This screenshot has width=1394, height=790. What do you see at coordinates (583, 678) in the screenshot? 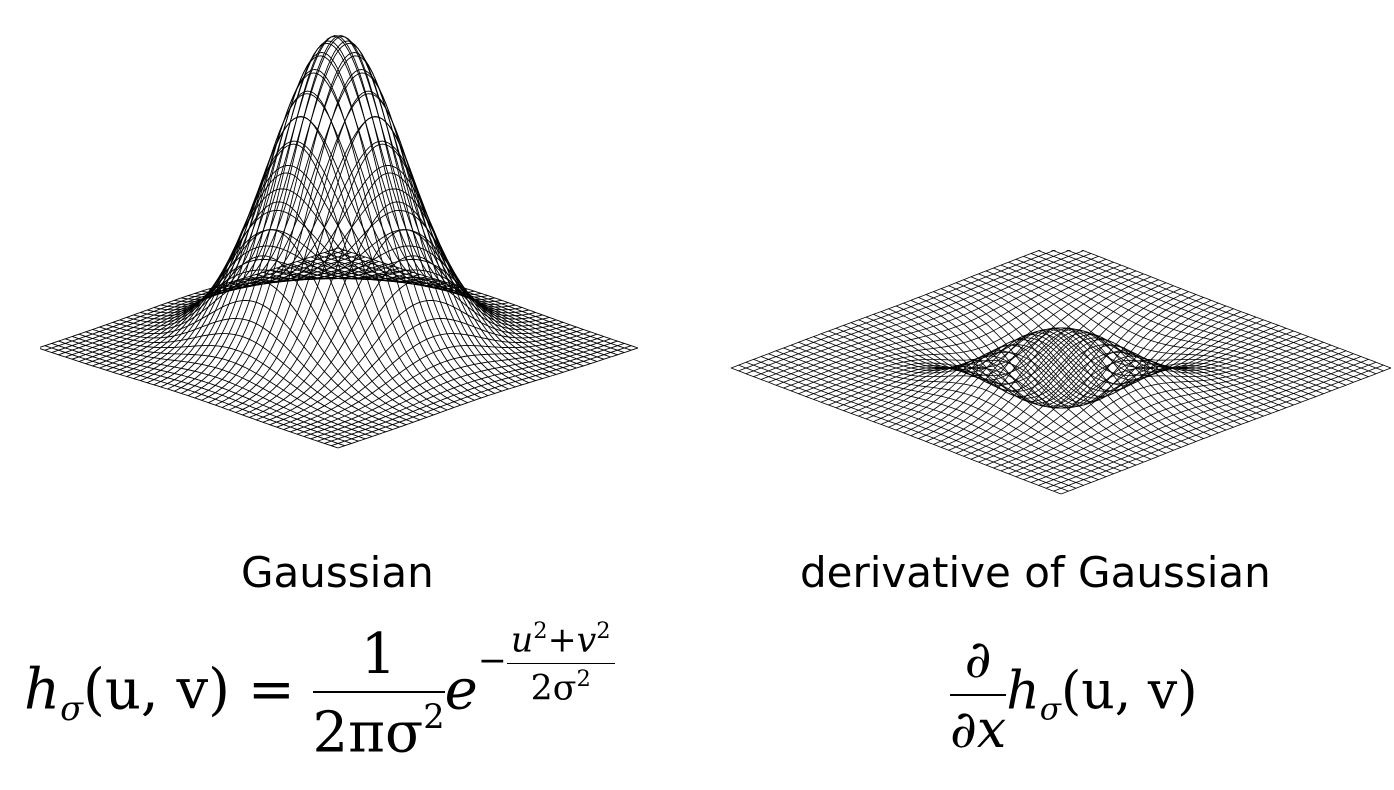
I see `exponent-denominator-power: 2` at bounding box center [583, 678].